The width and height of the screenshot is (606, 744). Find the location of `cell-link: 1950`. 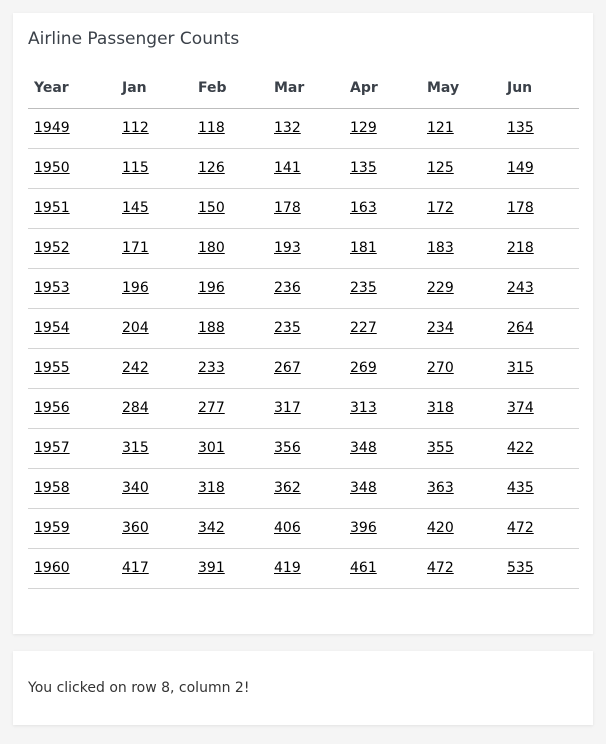

cell-link: 1950 is located at coordinates (52, 168).